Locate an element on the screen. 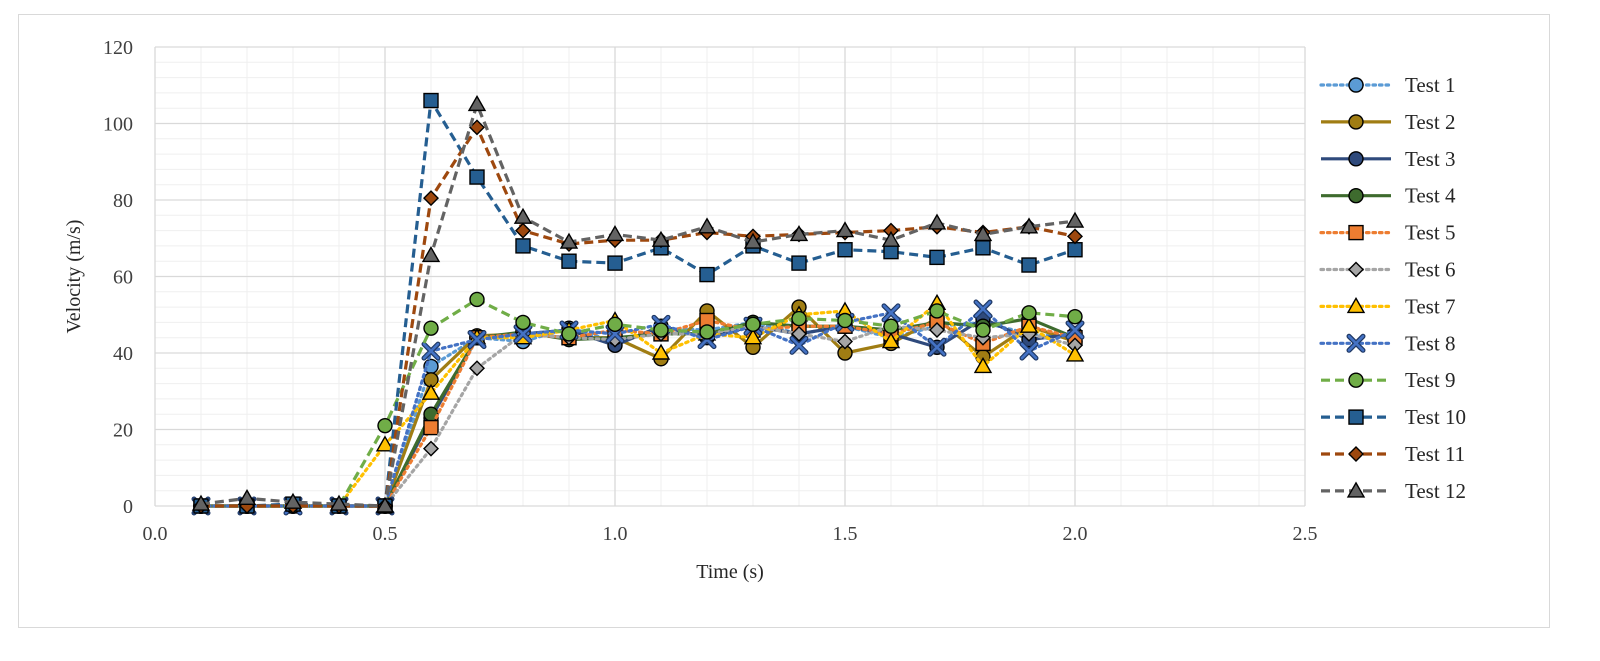 The image size is (1600, 661). x-tick-label: 0.5 is located at coordinates (385, 534).